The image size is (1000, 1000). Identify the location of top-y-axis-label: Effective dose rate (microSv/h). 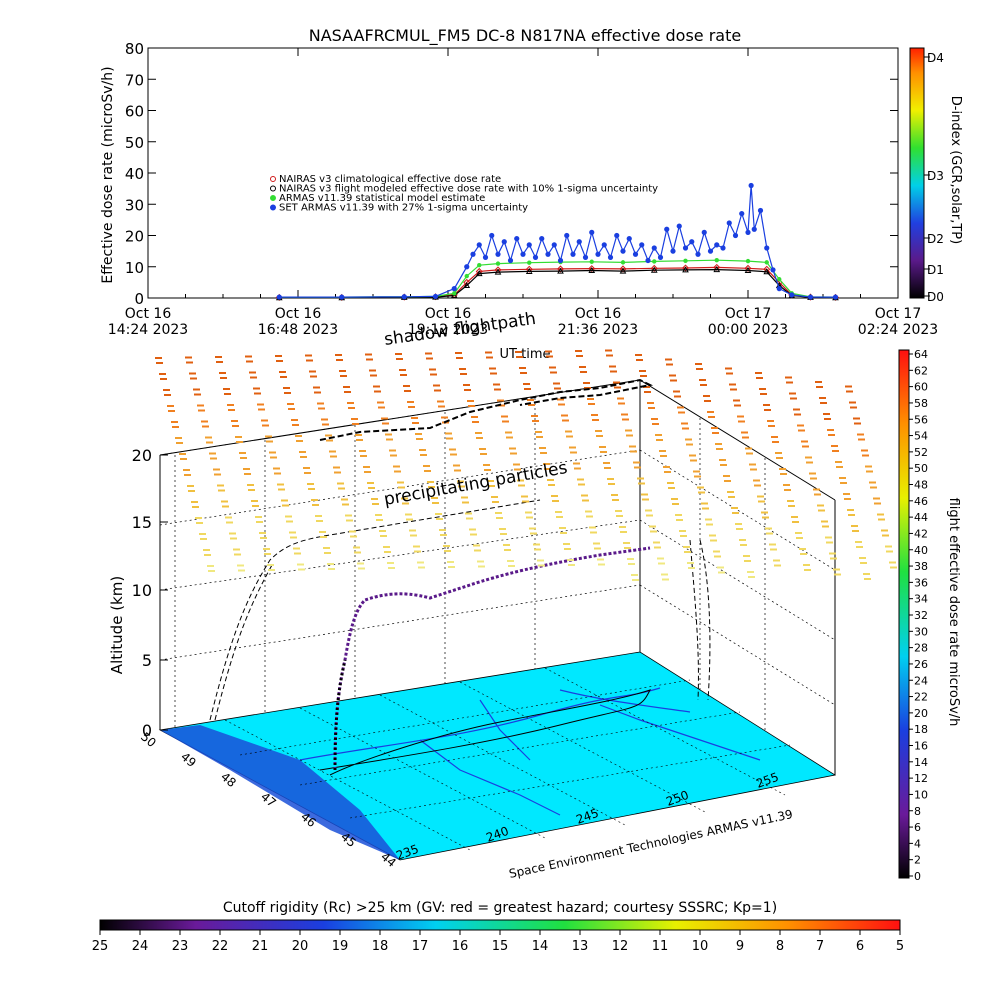
(108, 174).